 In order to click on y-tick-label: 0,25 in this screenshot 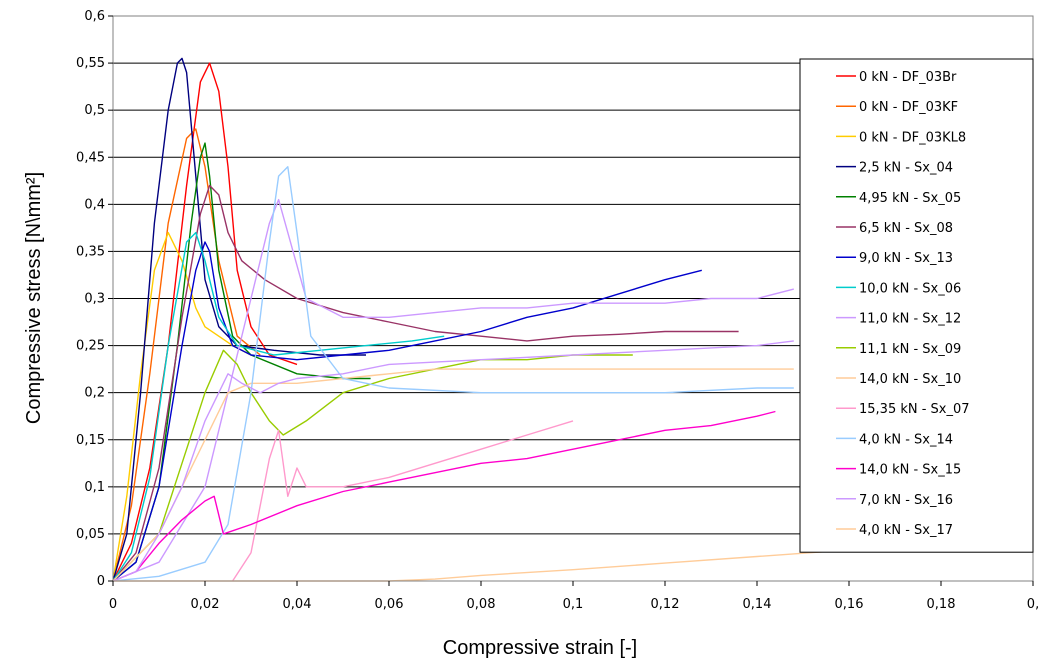, I will do `click(90, 346)`.